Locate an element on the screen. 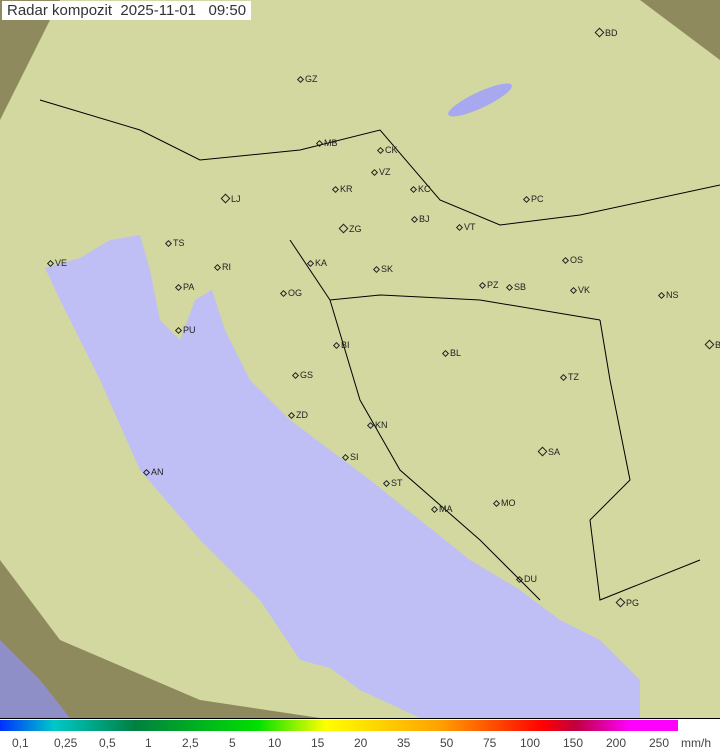 The image size is (720, 751). city-marker: KN is located at coordinates (377, 425).